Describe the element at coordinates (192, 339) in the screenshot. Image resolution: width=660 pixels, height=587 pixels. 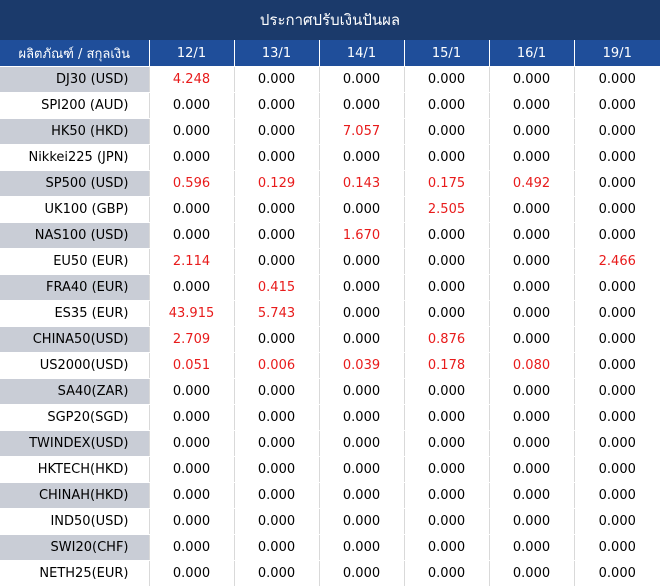
I see `dividend-value-cell: 2.709` at that location.